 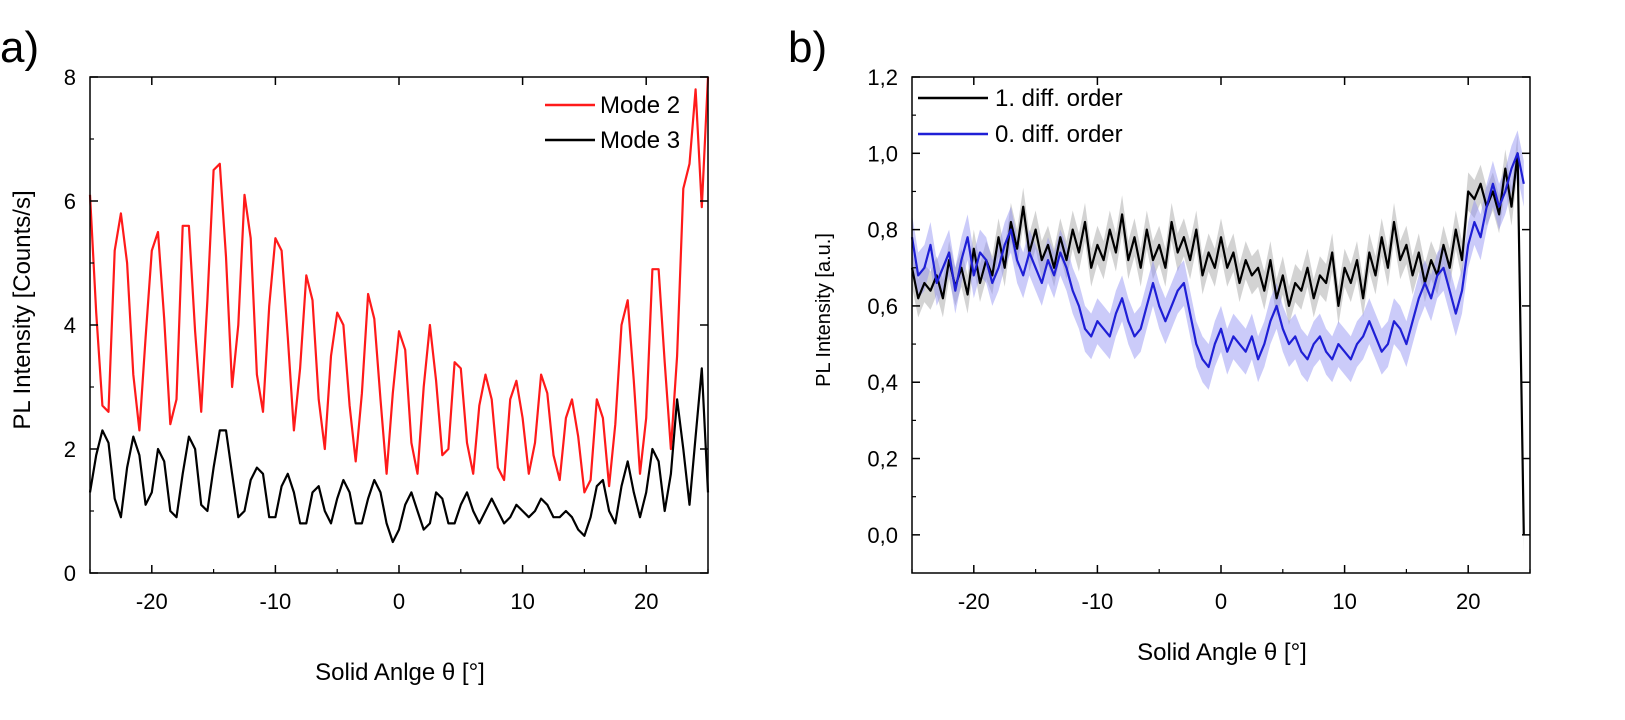 I want to click on panel-a-x-axis-title: Solid Anlge θ [°], so click(x=400, y=672).